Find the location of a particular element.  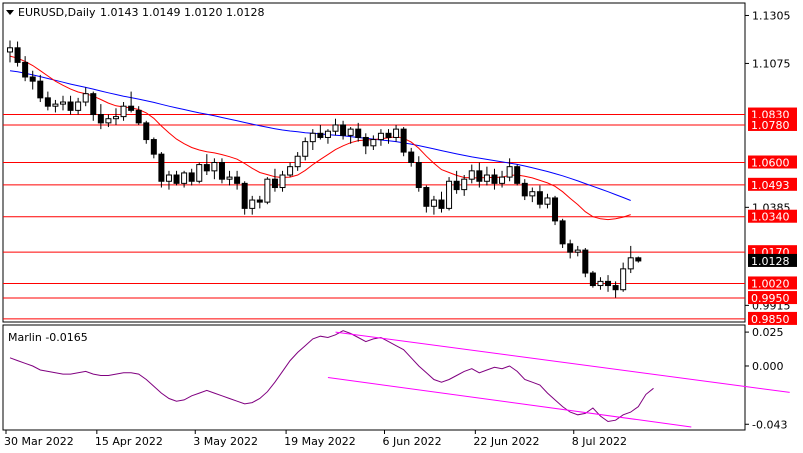

oscillator-label: Marlin -0.0165 is located at coordinates (48, 337).